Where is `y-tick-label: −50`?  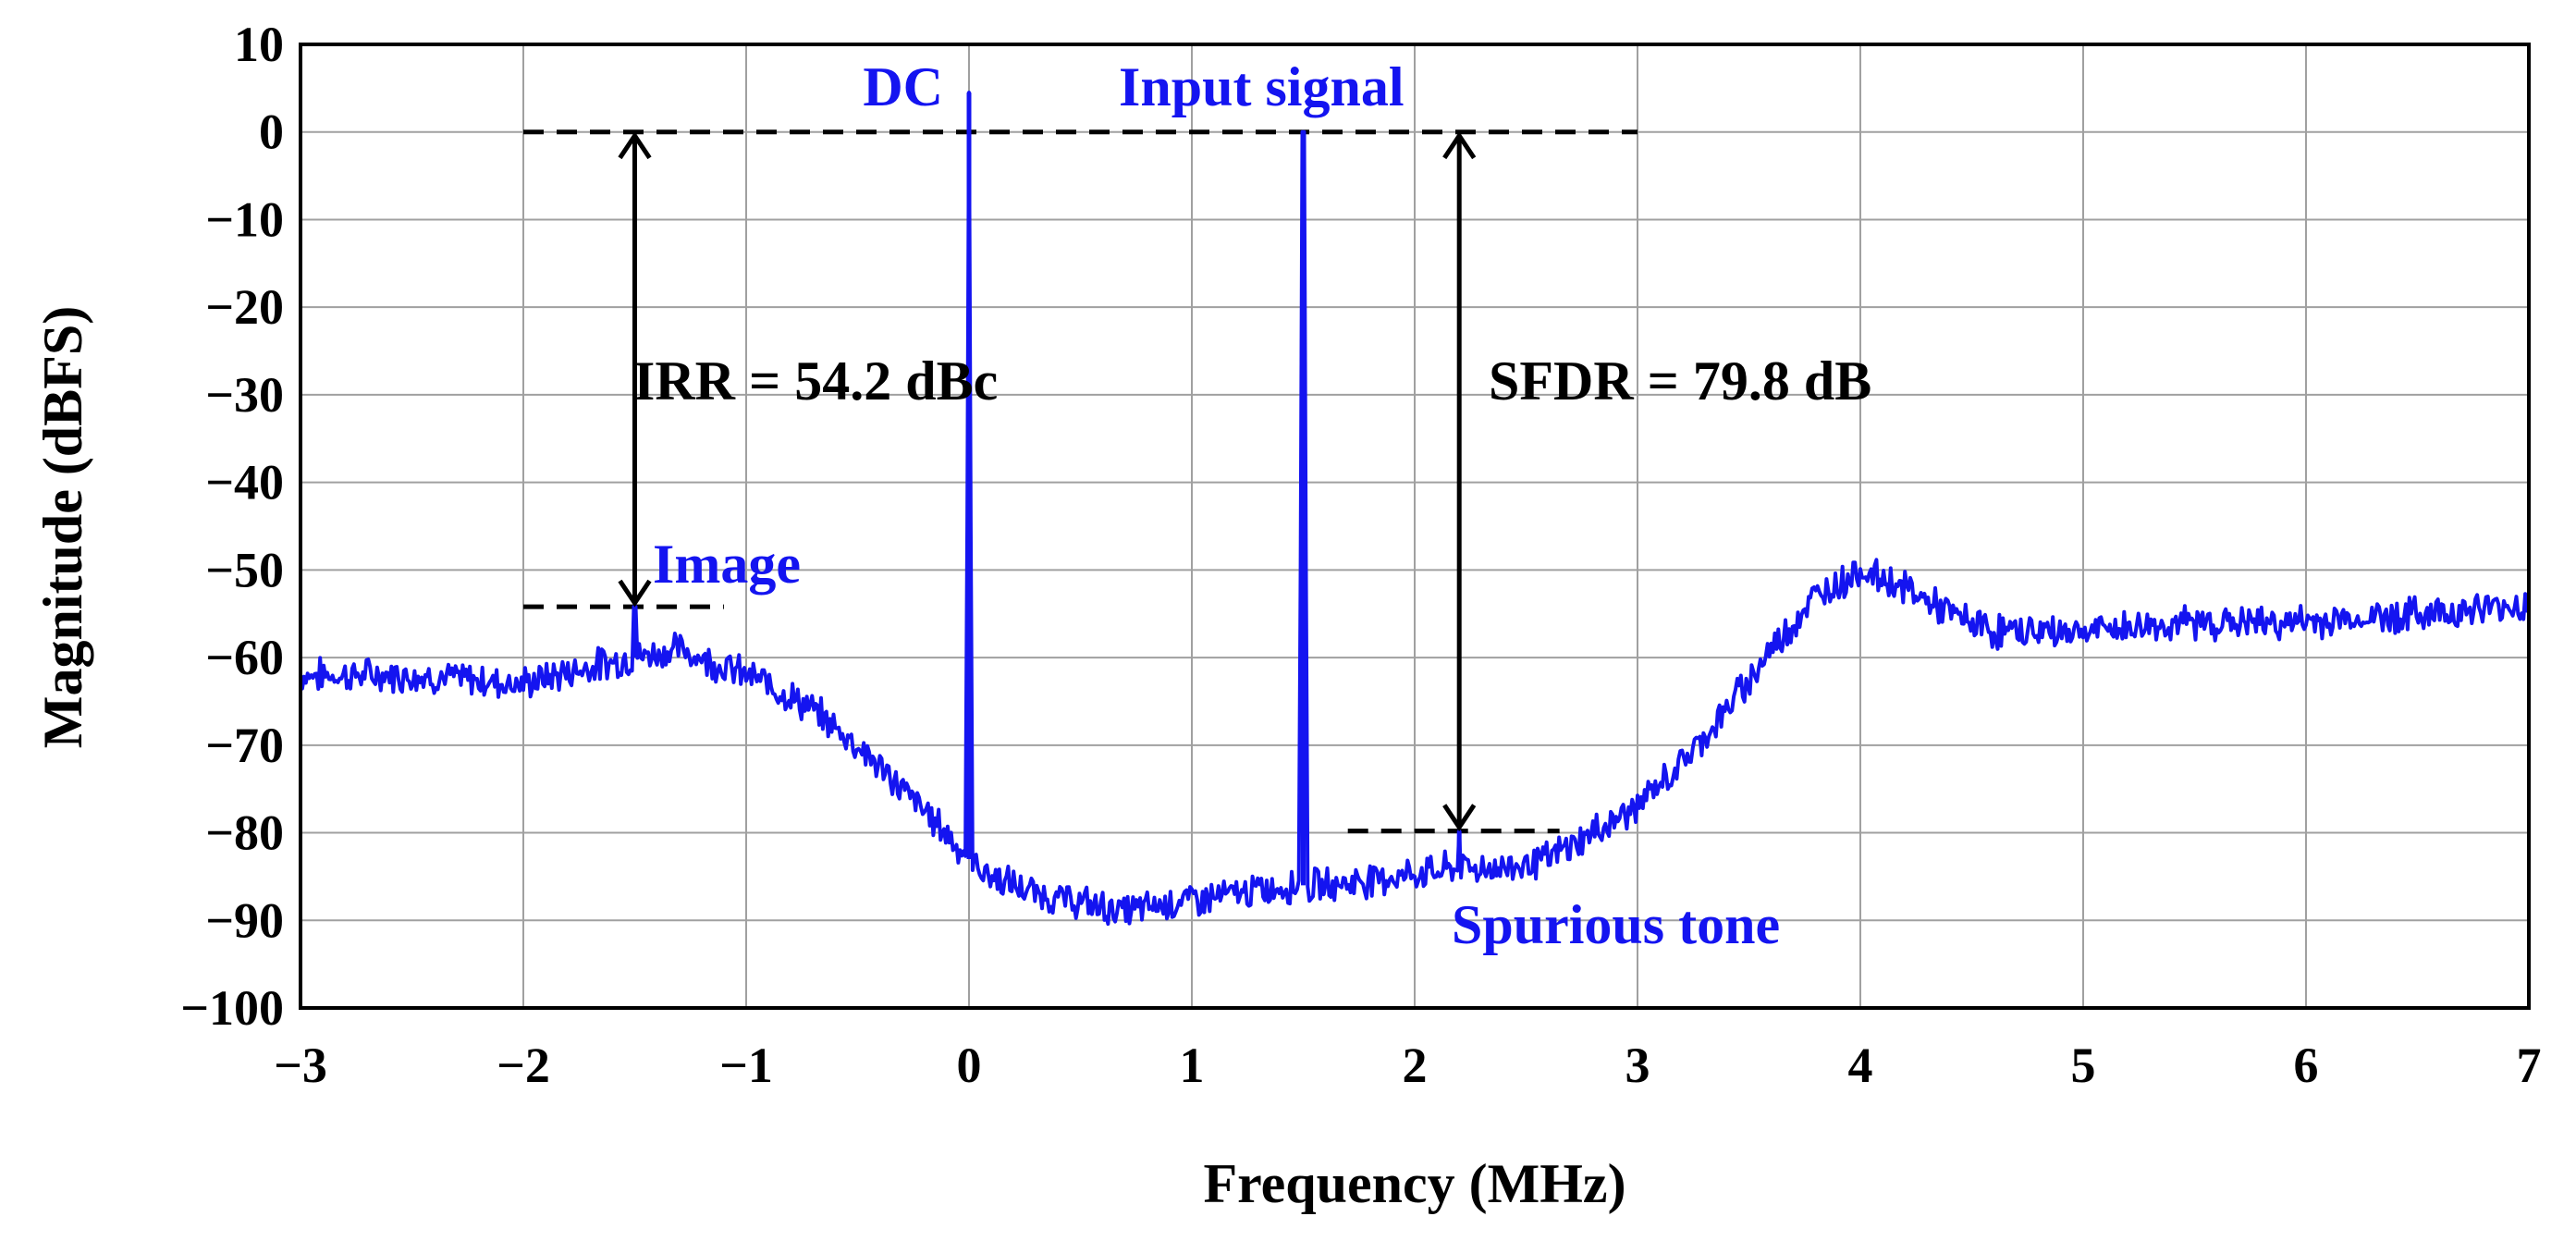 y-tick-label: −50 is located at coordinates (244, 569).